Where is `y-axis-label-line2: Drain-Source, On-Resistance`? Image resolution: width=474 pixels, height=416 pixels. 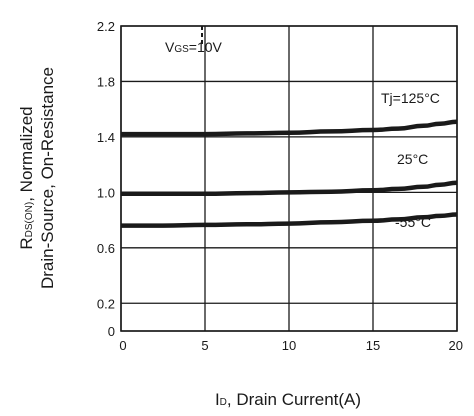
y-axis-label-line2: Drain-Source, On-Resistance is located at coordinates (47, 178).